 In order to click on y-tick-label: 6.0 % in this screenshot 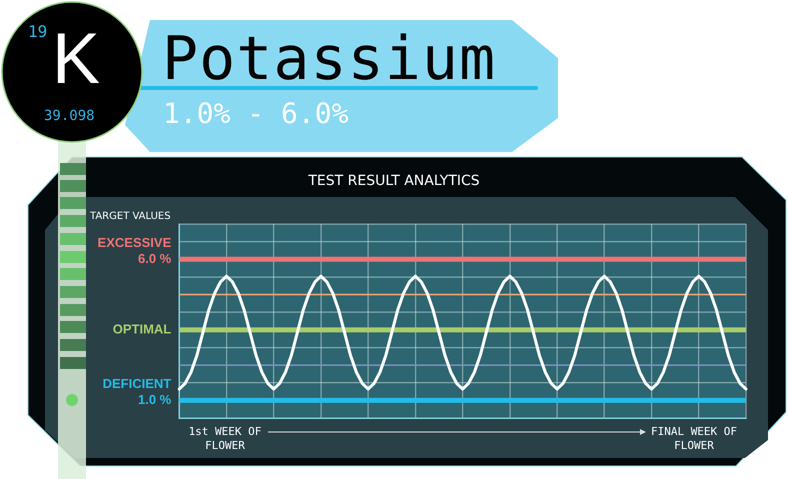, I will do `click(155, 258)`.